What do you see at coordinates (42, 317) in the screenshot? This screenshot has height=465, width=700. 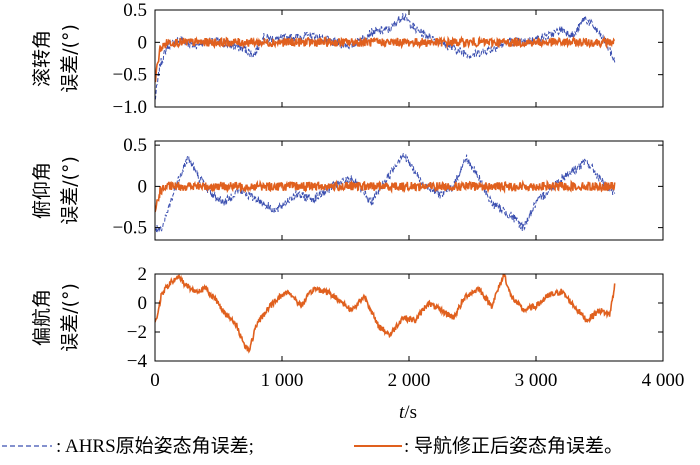 I see `y-axis-label-line1: 偏航角` at bounding box center [42, 317].